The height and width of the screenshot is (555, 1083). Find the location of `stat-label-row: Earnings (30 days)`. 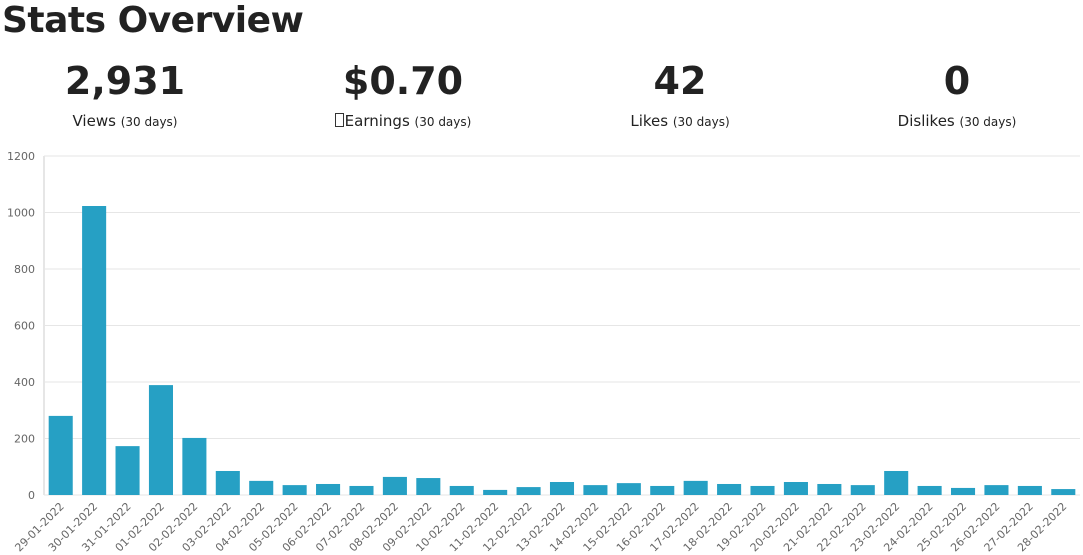

stat-label-row: Earnings (30 days) is located at coordinates (403, 121).